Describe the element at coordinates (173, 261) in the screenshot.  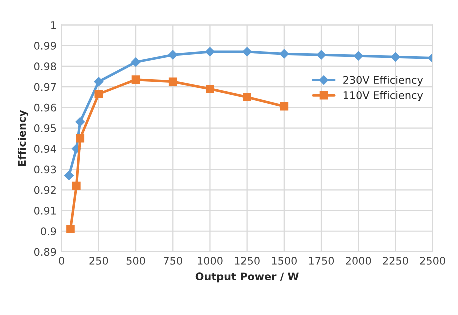
I see `x-tick-label: 750` at that location.